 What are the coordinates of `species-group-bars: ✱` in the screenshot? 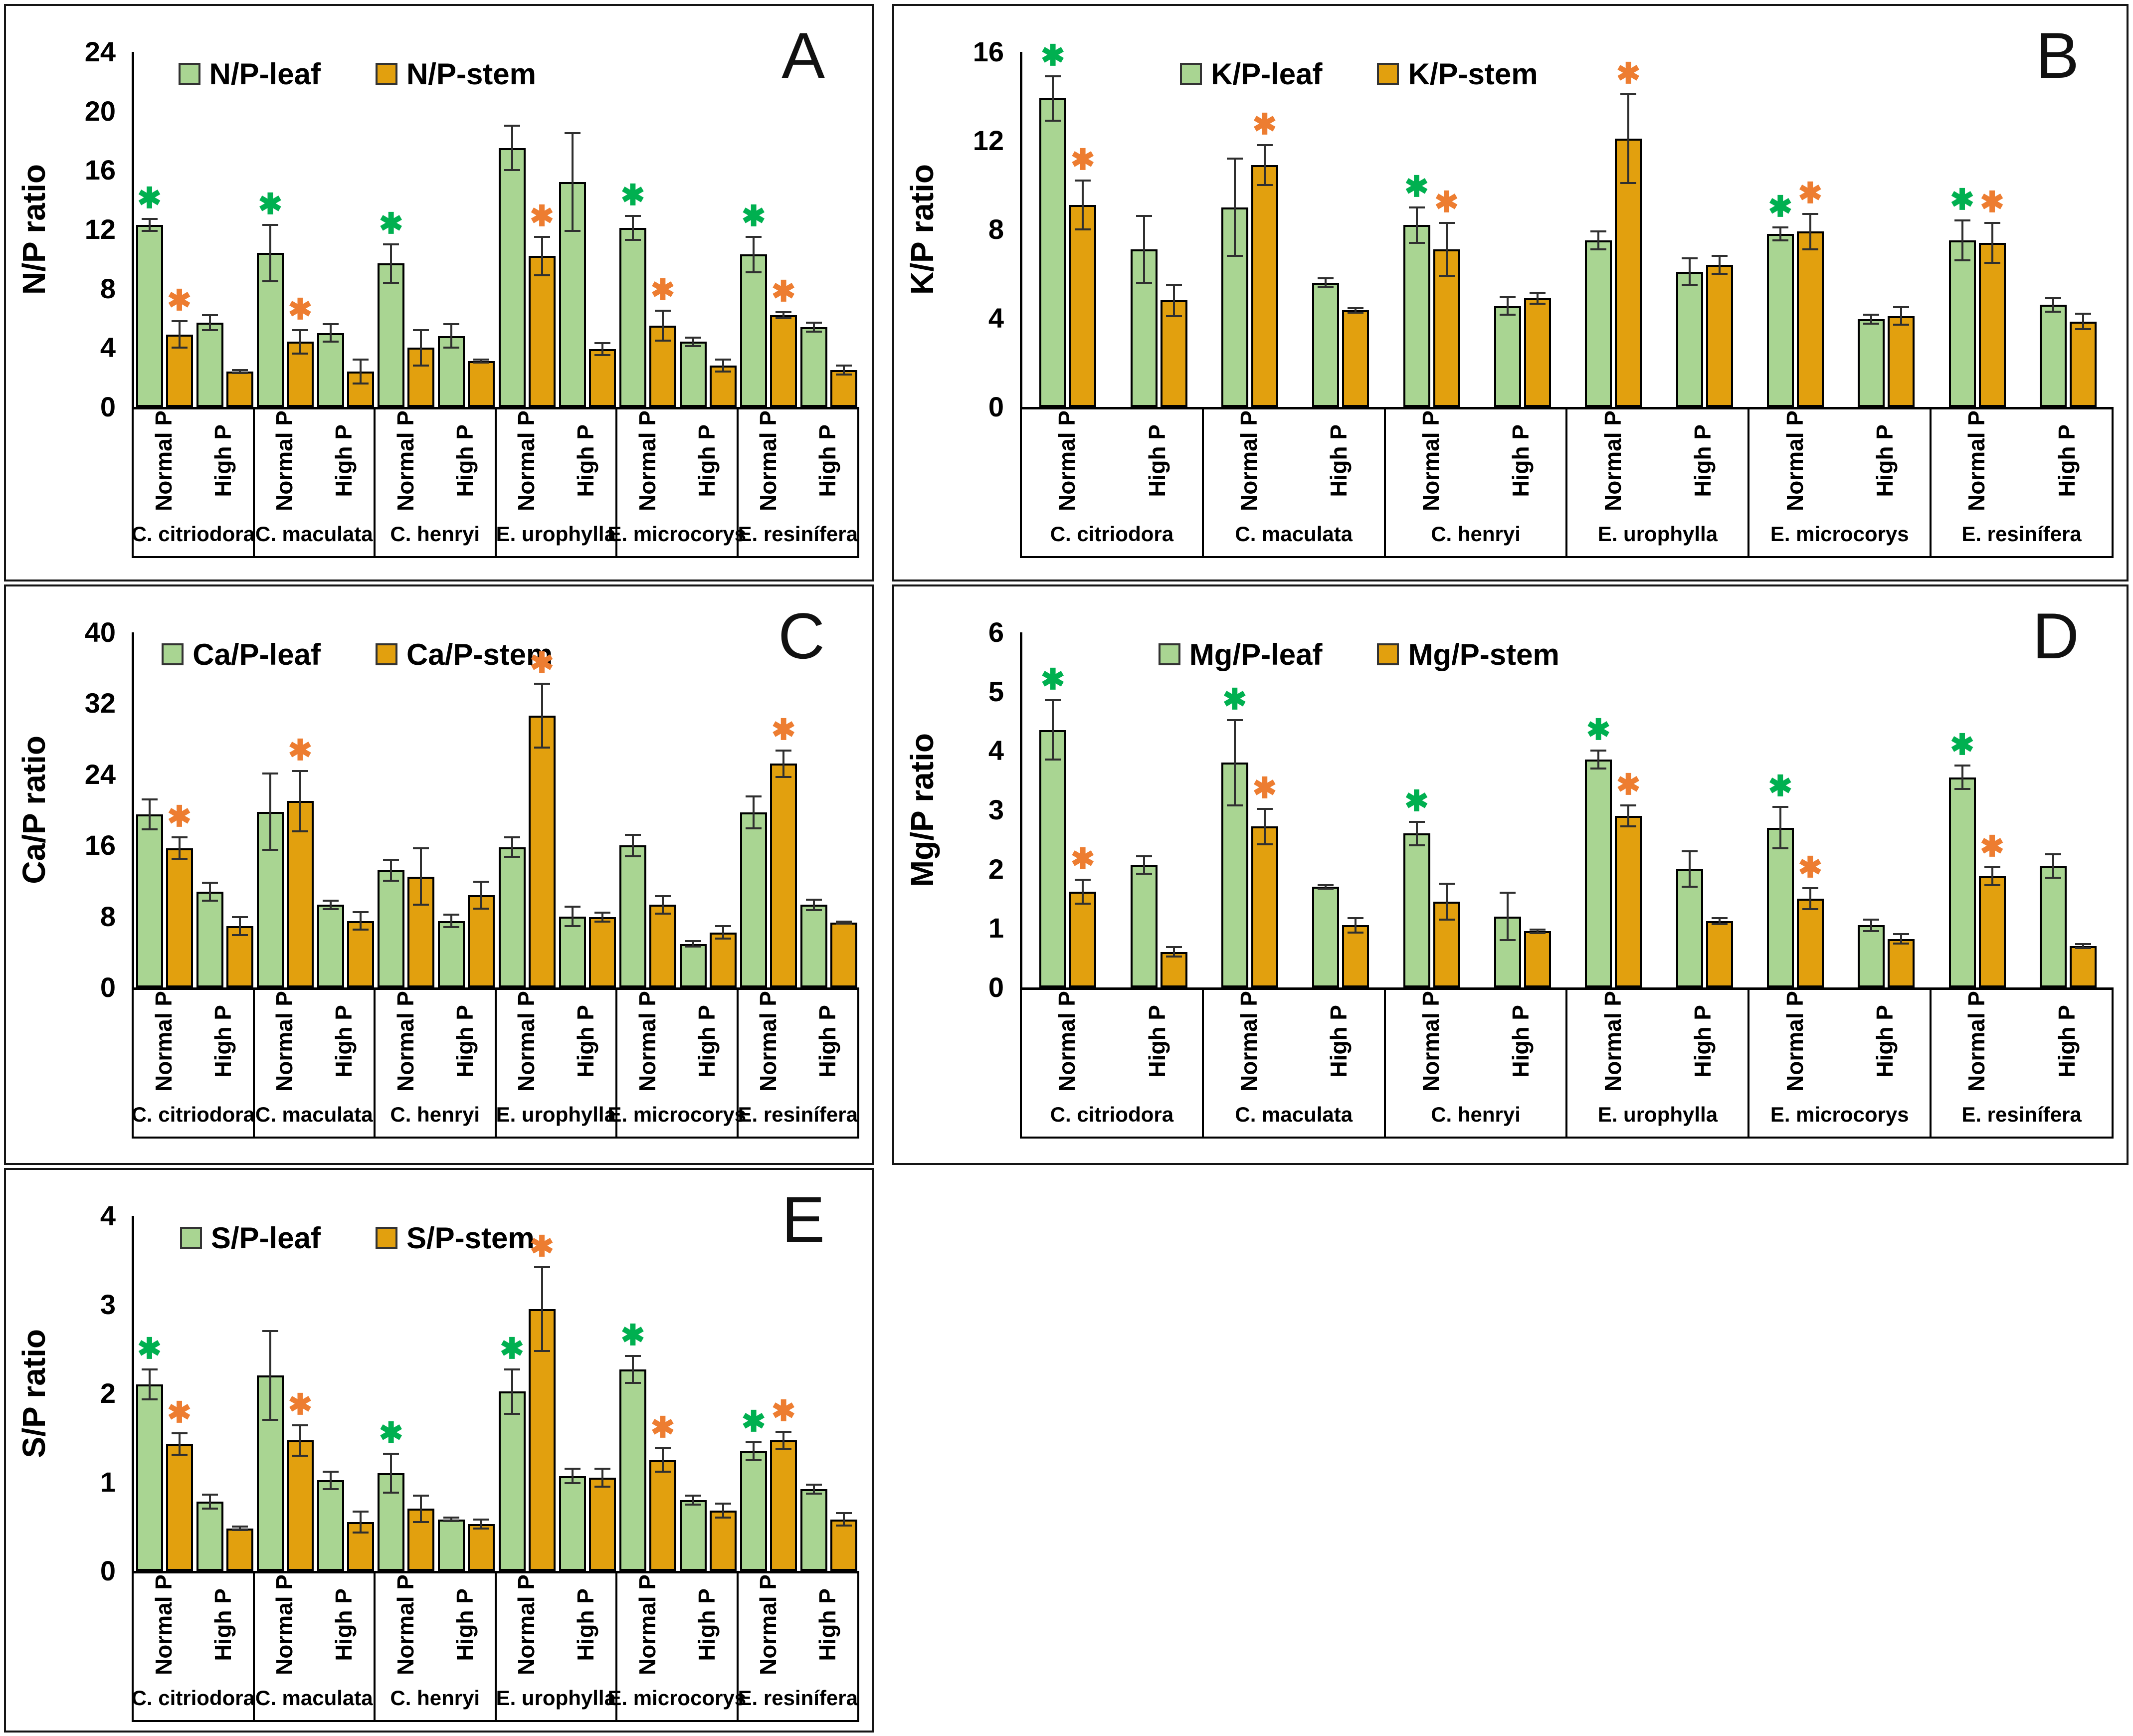 It's located at (1477, 809).